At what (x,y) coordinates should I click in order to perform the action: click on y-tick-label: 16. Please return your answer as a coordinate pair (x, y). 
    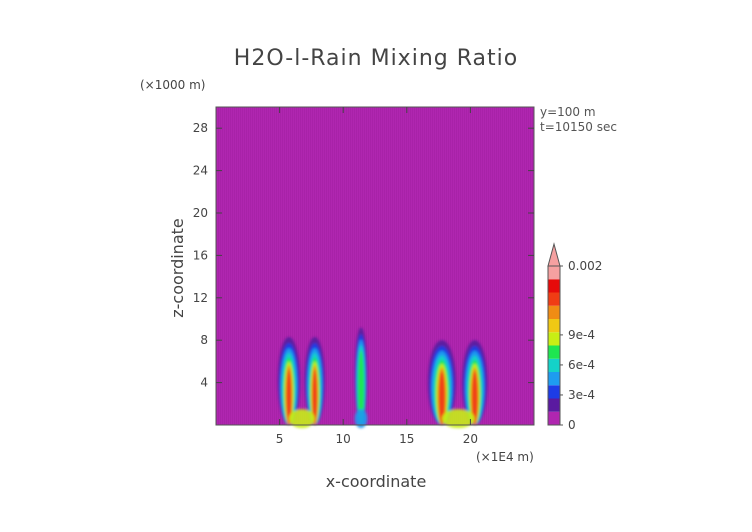
    Looking at the image, I should click on (200, 255).